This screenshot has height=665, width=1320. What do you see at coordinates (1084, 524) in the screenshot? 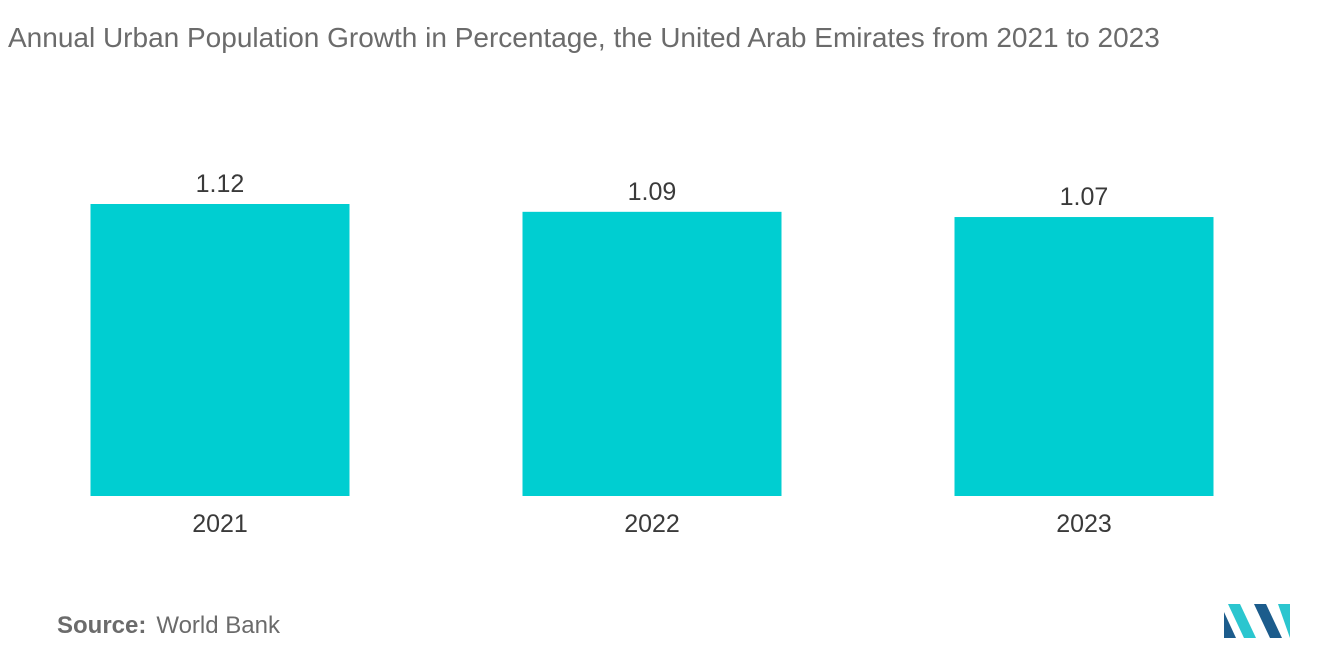
I see `category-label-2023: 2023` at bounding box center [1084, 524].